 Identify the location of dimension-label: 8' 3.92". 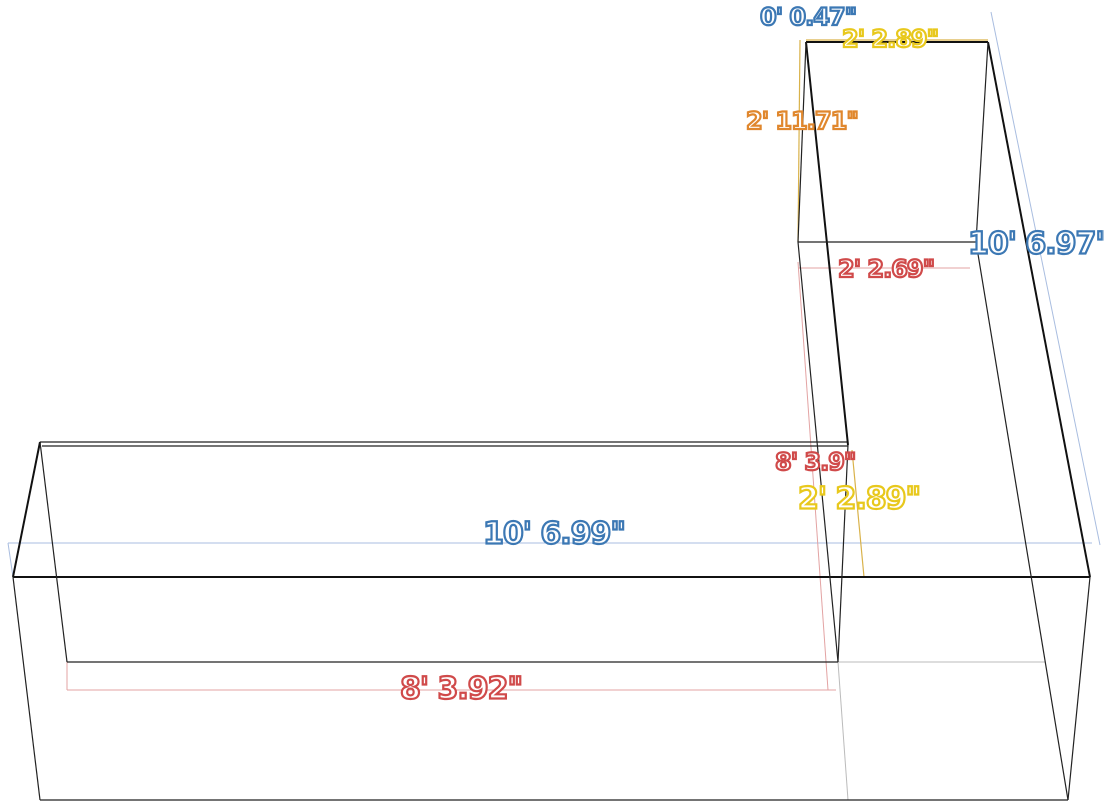
(461, 689).